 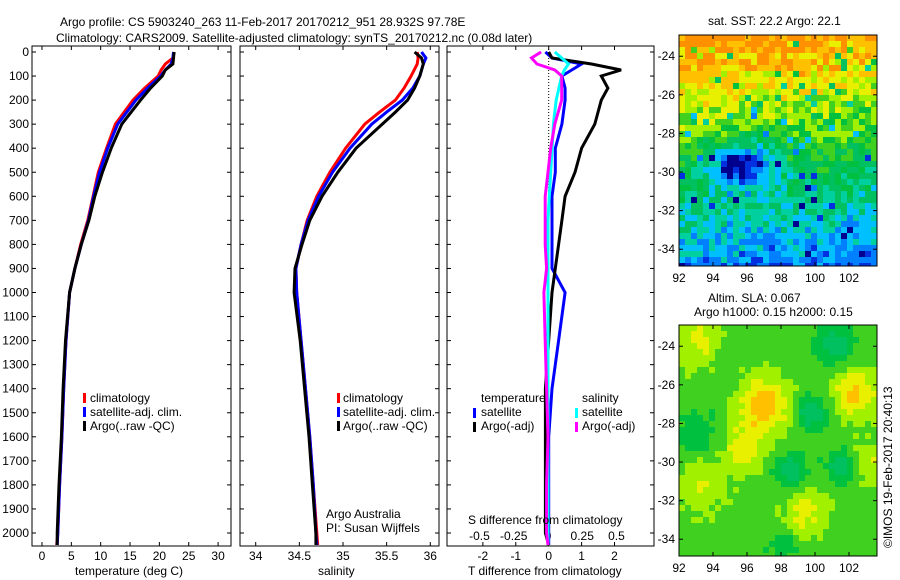 I want to click on lat-tick-label: -26, so click(x=667, y=385).